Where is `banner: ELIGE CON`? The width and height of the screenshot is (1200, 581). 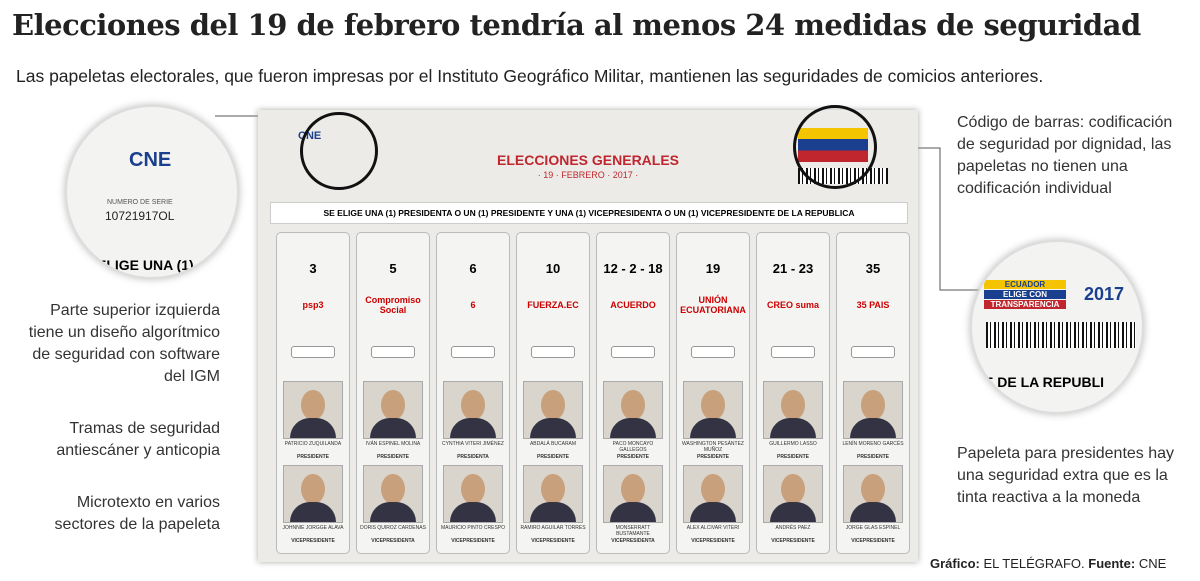
banner: ELIGE CON is located at coordinates (1025, 294).